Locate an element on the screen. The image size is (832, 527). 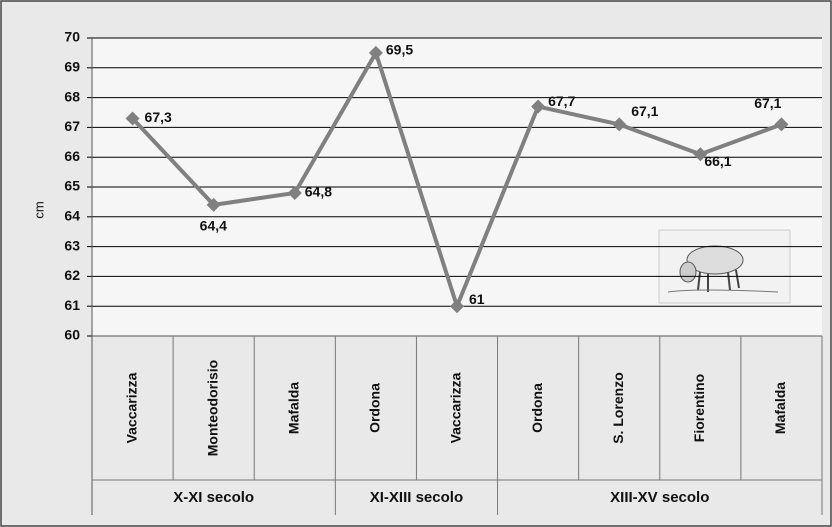
y-tick-label: 65 is located at coordinates (72, 186).